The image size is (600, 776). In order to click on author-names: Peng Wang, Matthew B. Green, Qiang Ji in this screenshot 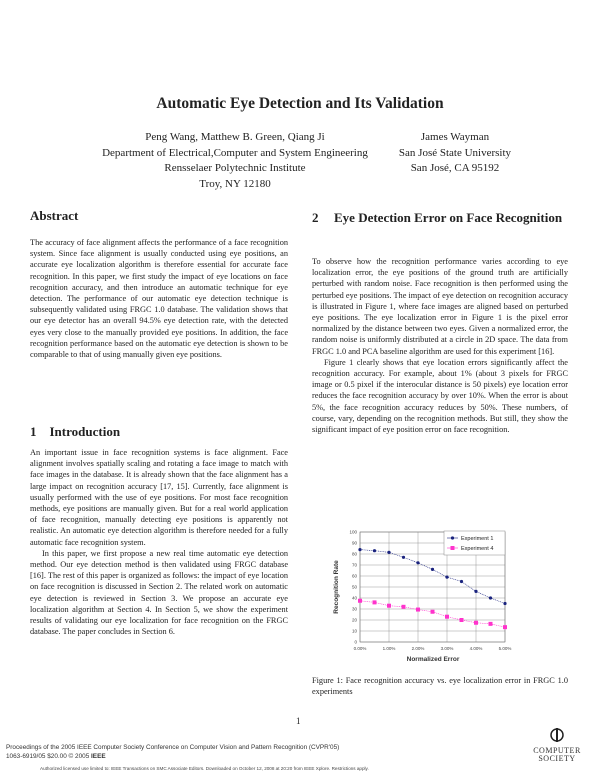, I will do `click(235, 137)`.